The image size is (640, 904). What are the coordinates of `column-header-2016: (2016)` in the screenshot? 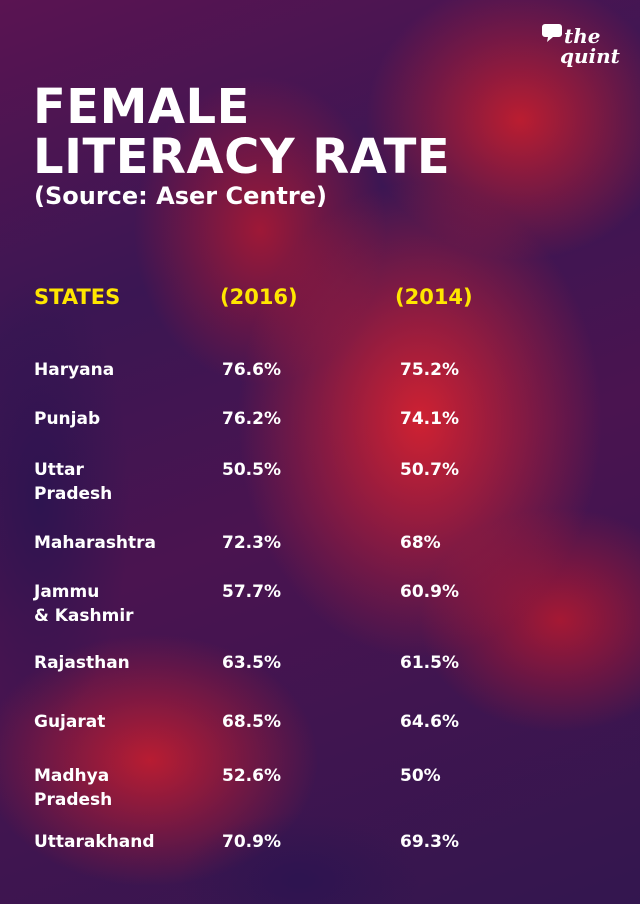 It's located at (259, 297).